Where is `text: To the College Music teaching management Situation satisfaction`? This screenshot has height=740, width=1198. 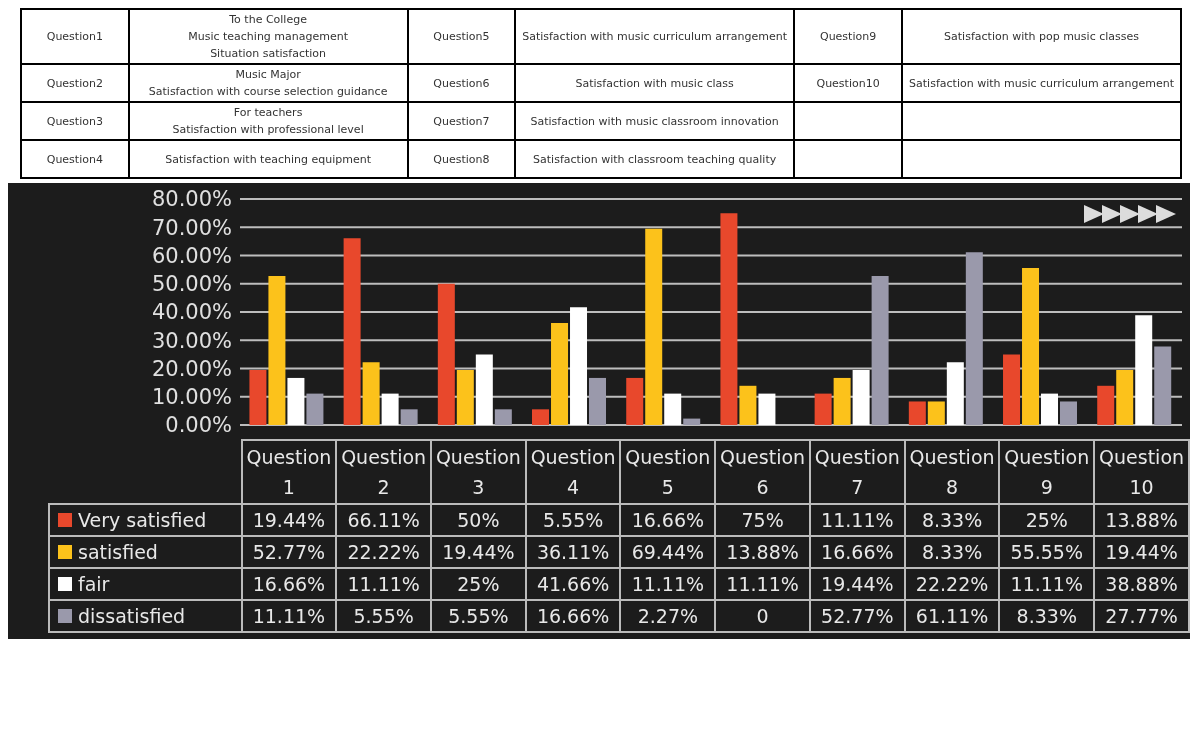 text: To the College Music teaching management Situation satisfaction is located at coordinates (268, 36).